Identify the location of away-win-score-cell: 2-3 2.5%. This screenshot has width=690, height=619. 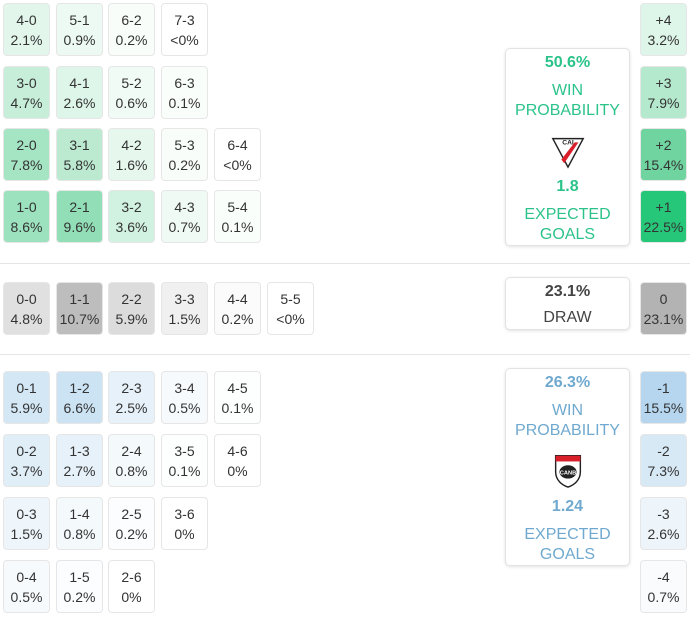
(131, 397).